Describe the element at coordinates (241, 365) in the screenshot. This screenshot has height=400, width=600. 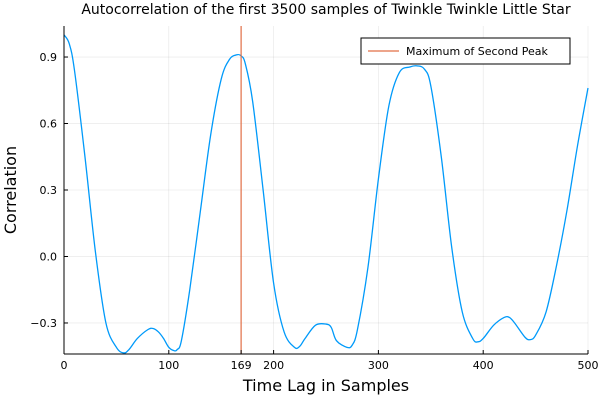
I see `x-tick-label: 169` at that location.